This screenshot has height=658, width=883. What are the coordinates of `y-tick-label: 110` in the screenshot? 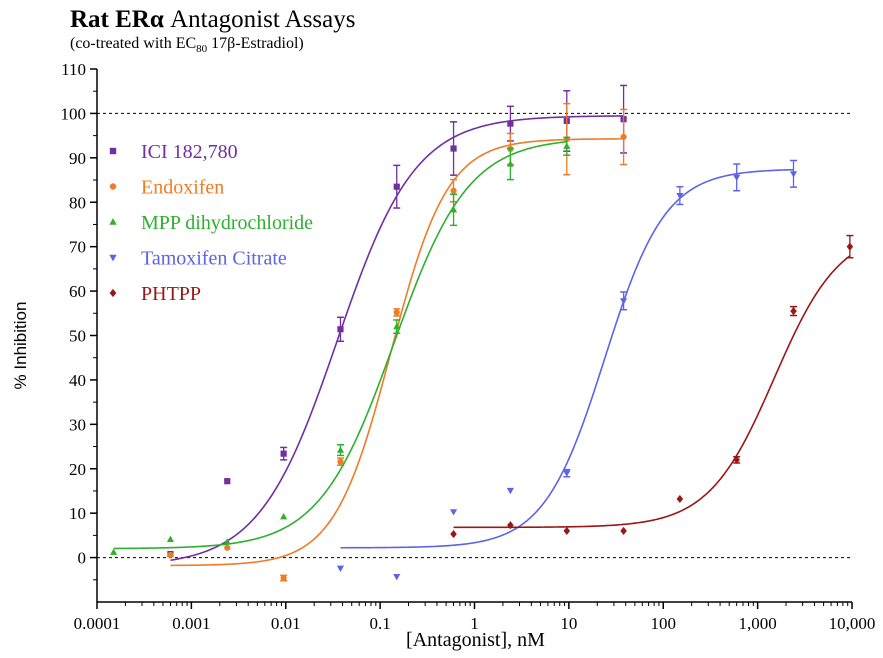 It's located at (73, 69).